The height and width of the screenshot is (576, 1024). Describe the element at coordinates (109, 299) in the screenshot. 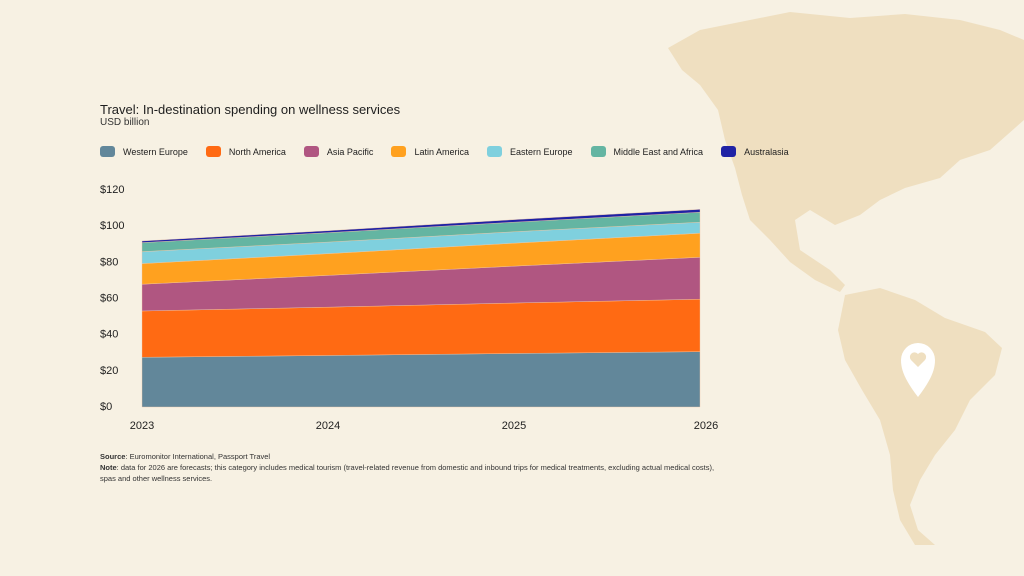

I see `y-tick-label: $60` at that location.